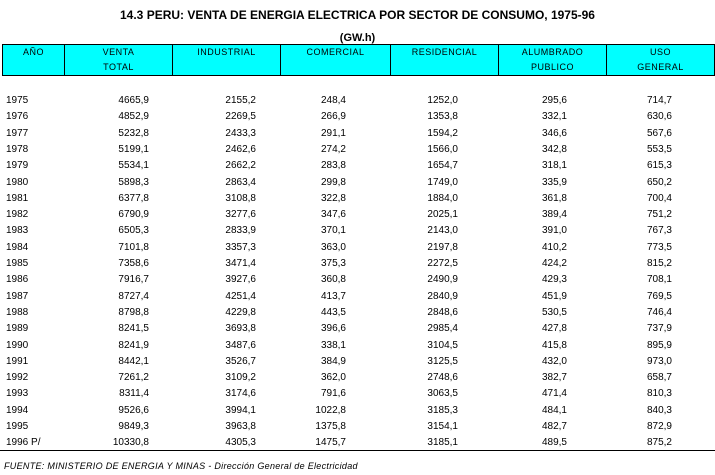  I want to click on cell-residencial: 1884,0, so click(442, 198).